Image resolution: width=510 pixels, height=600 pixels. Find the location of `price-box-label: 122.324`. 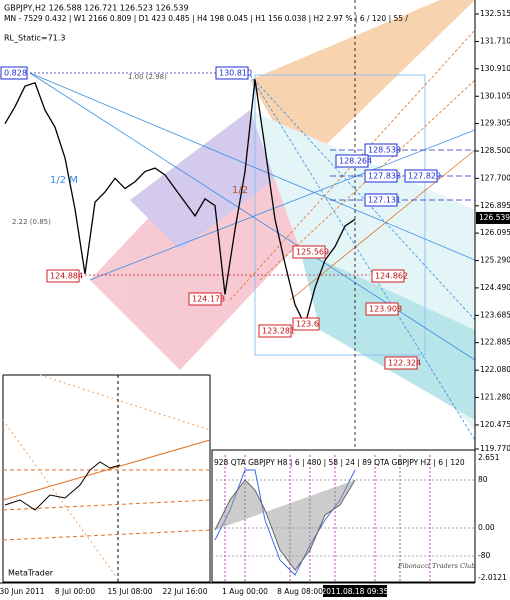

price-box-label: 122.324 is located at coordinates (404, 363).